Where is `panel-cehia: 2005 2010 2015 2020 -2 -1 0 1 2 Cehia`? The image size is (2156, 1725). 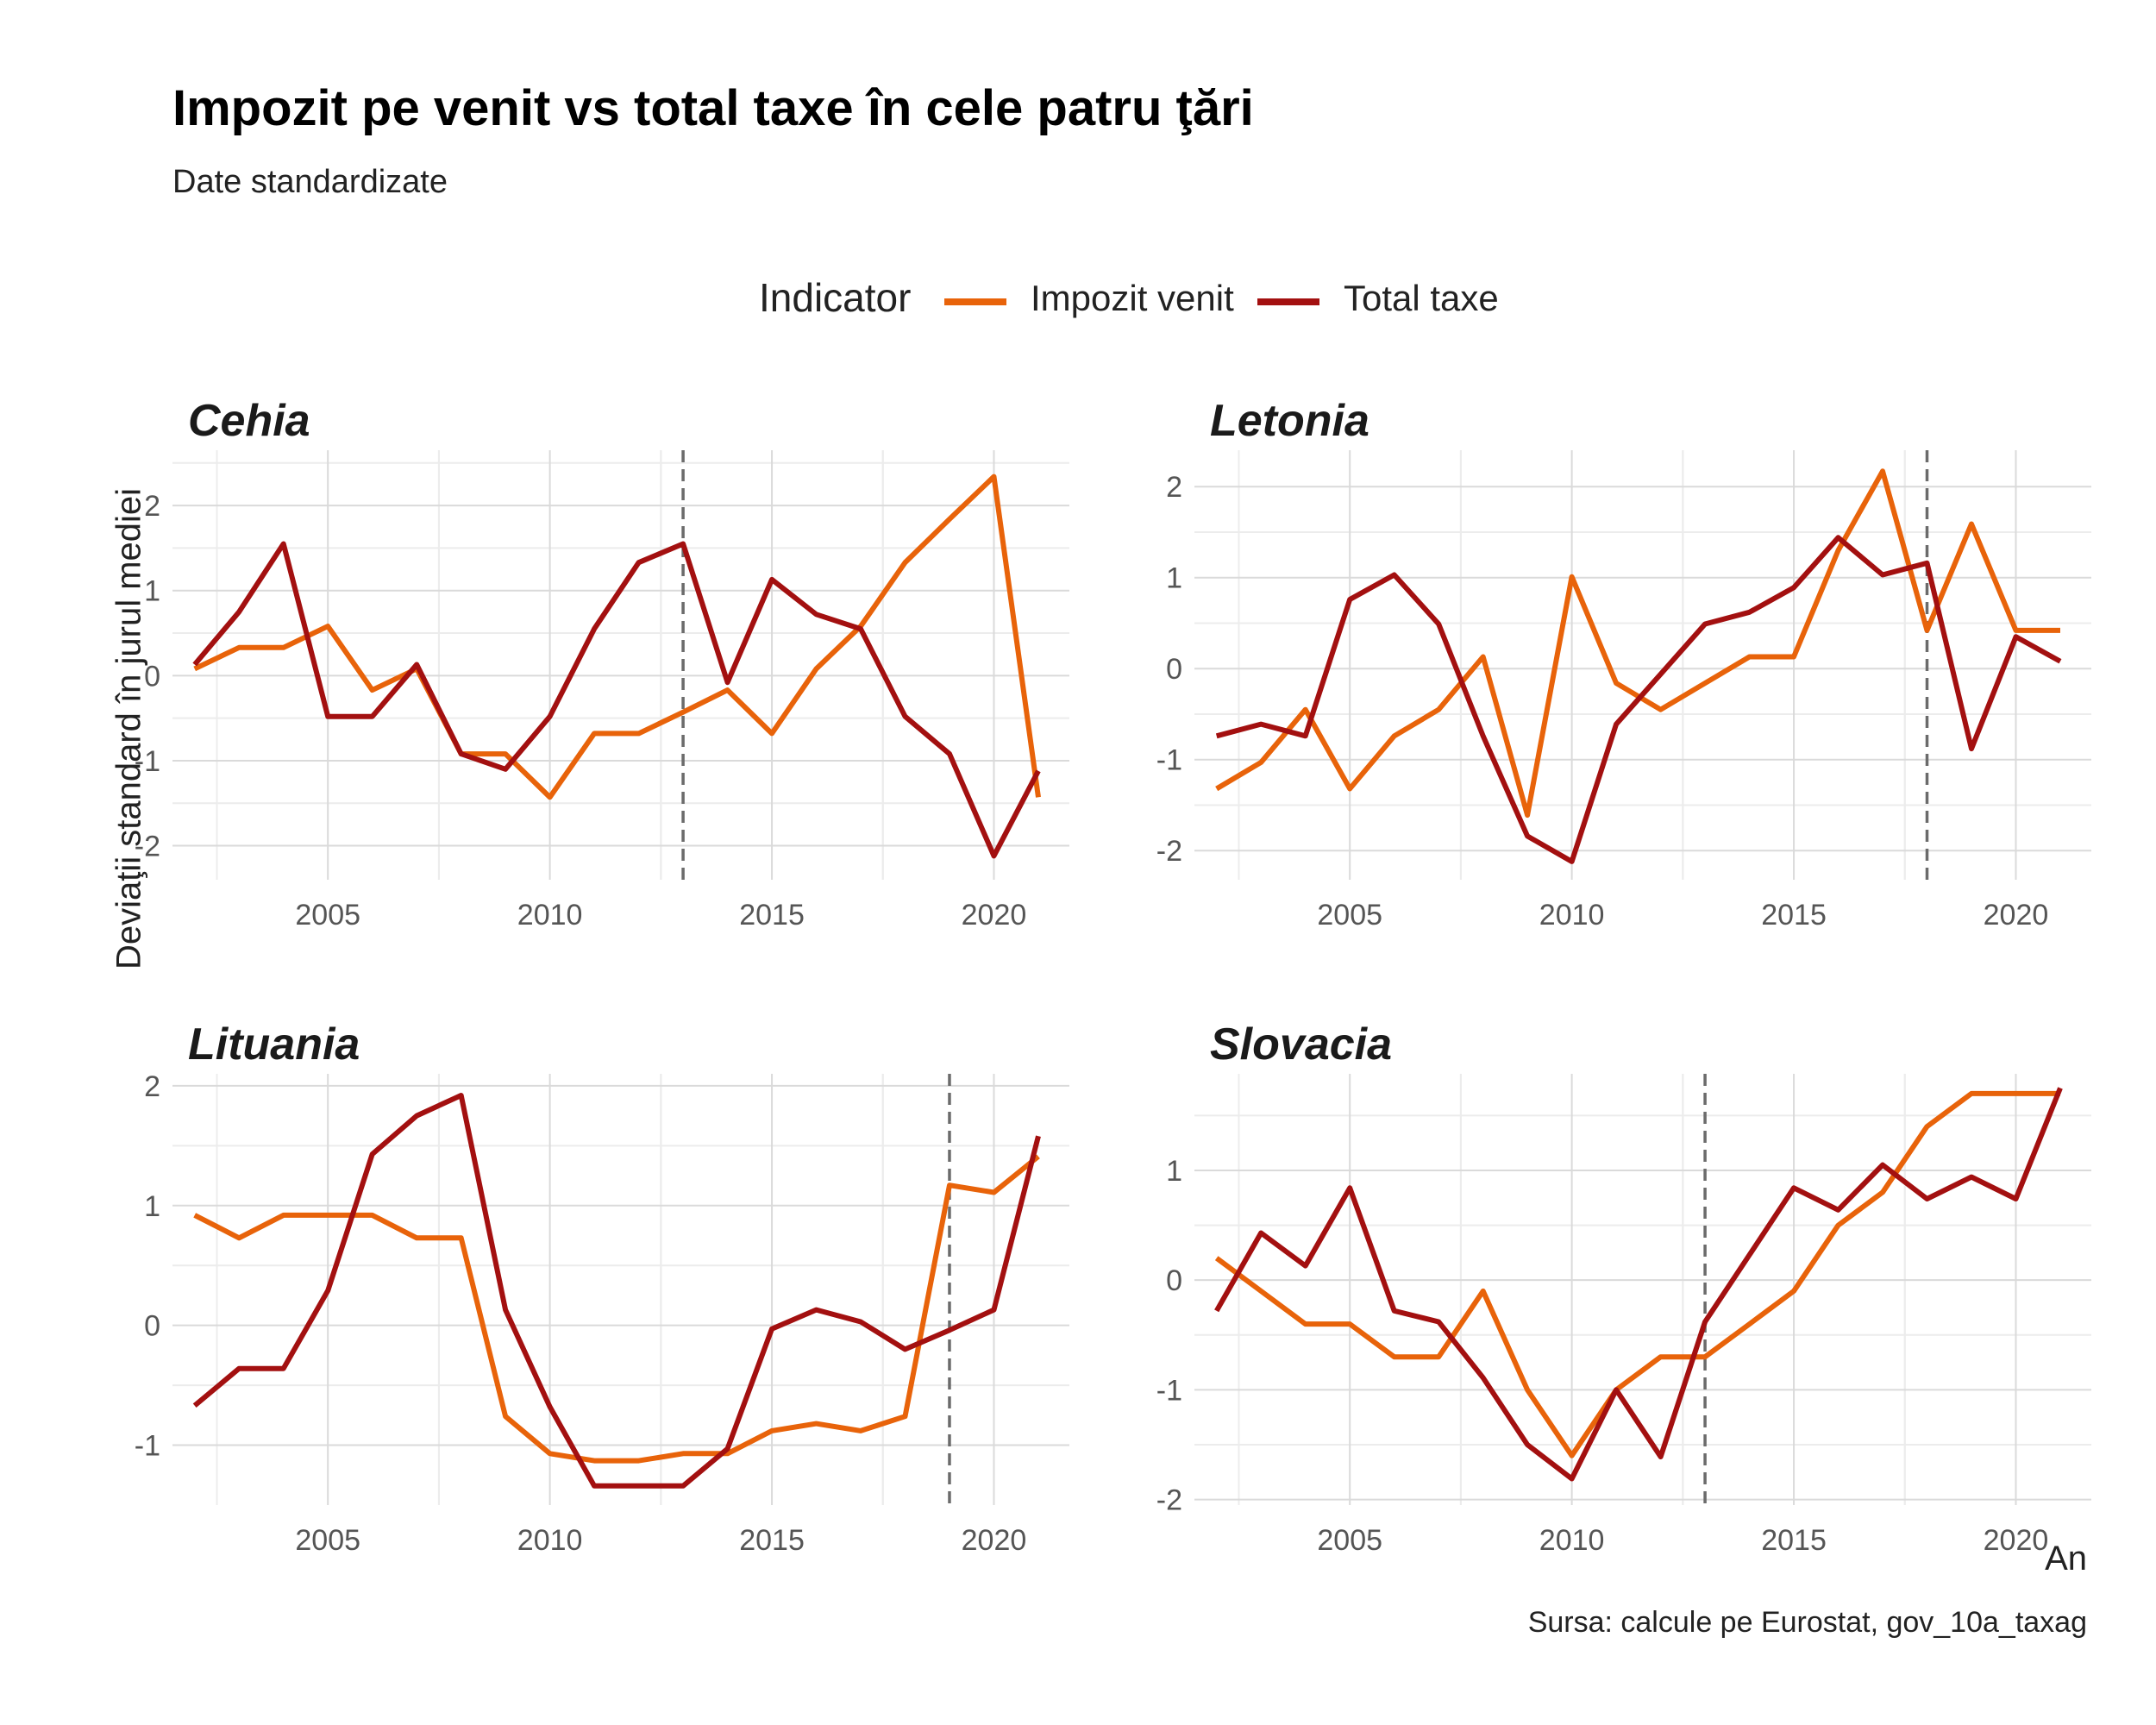
panel-cehia: 2005 2010 2015 2020 -2 -1 0 1 2 Cehia is located at coordinates (602, 664).